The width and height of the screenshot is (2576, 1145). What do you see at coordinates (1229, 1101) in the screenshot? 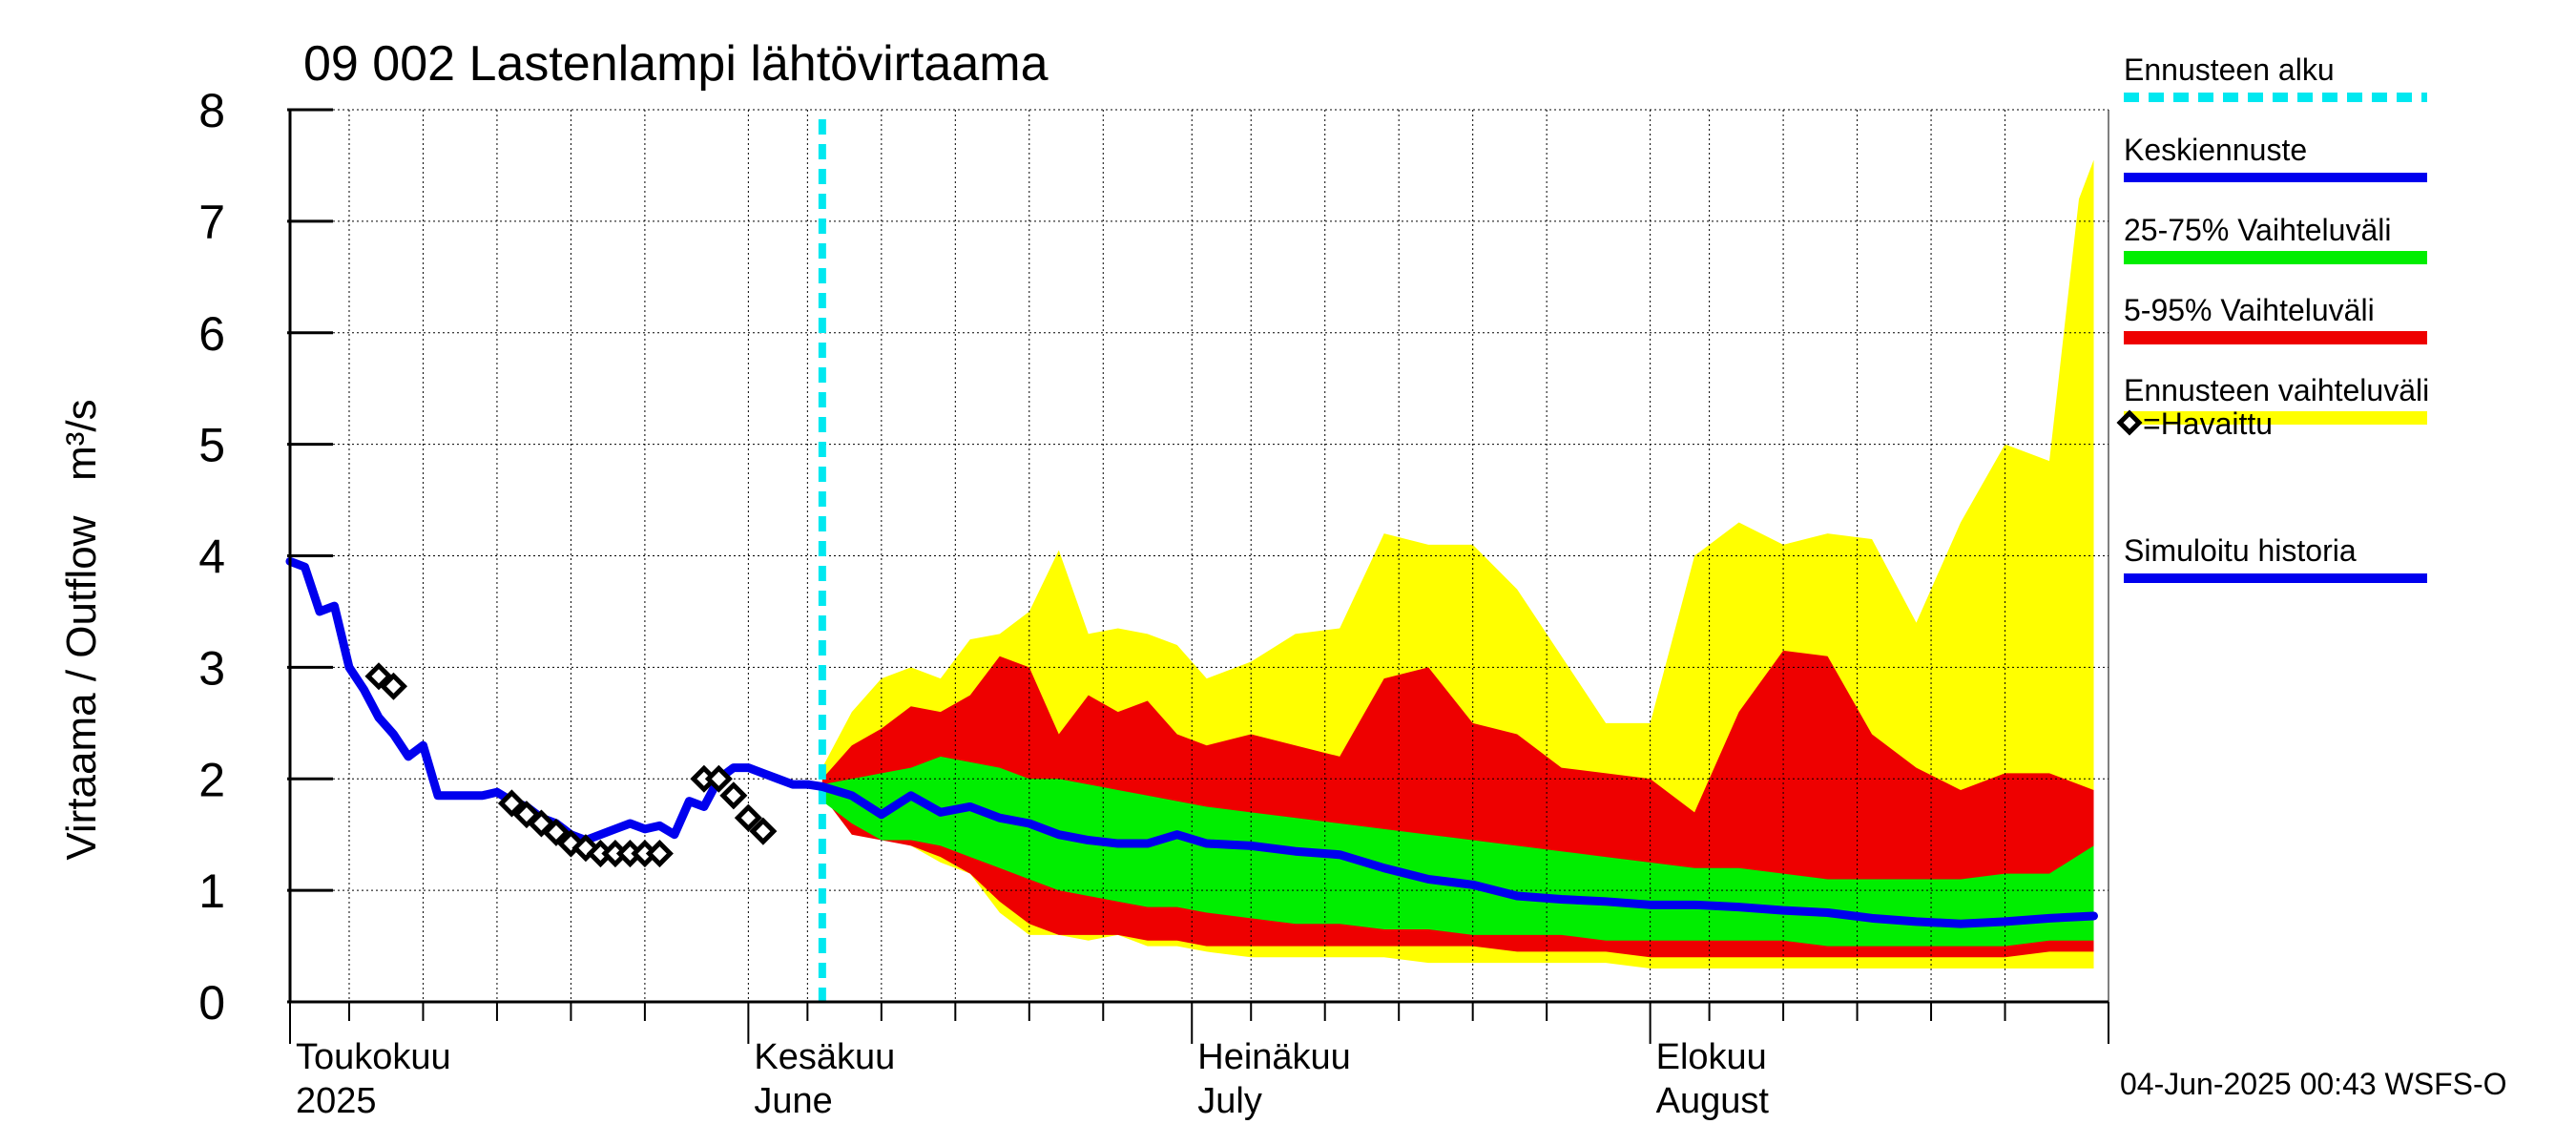
I see `month-label-en: July` at bounding box center [1229, 1101].